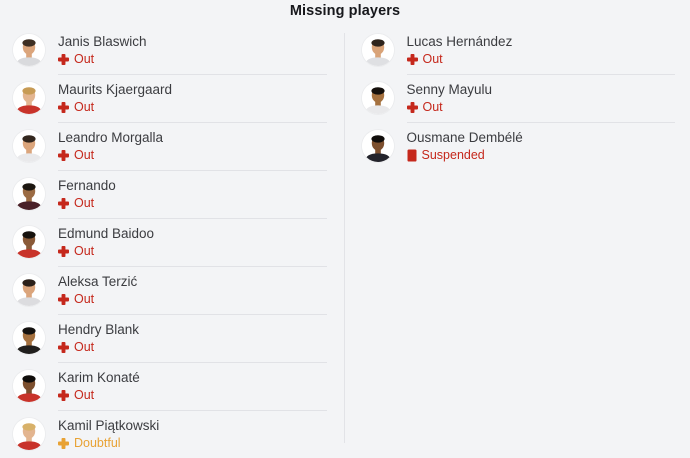 Image resolution: width=690 pixels, height=458 pixels. Describe the element at coordinates (97, 443) in the screenshot. I see `status-label: Doubtful` at that location.